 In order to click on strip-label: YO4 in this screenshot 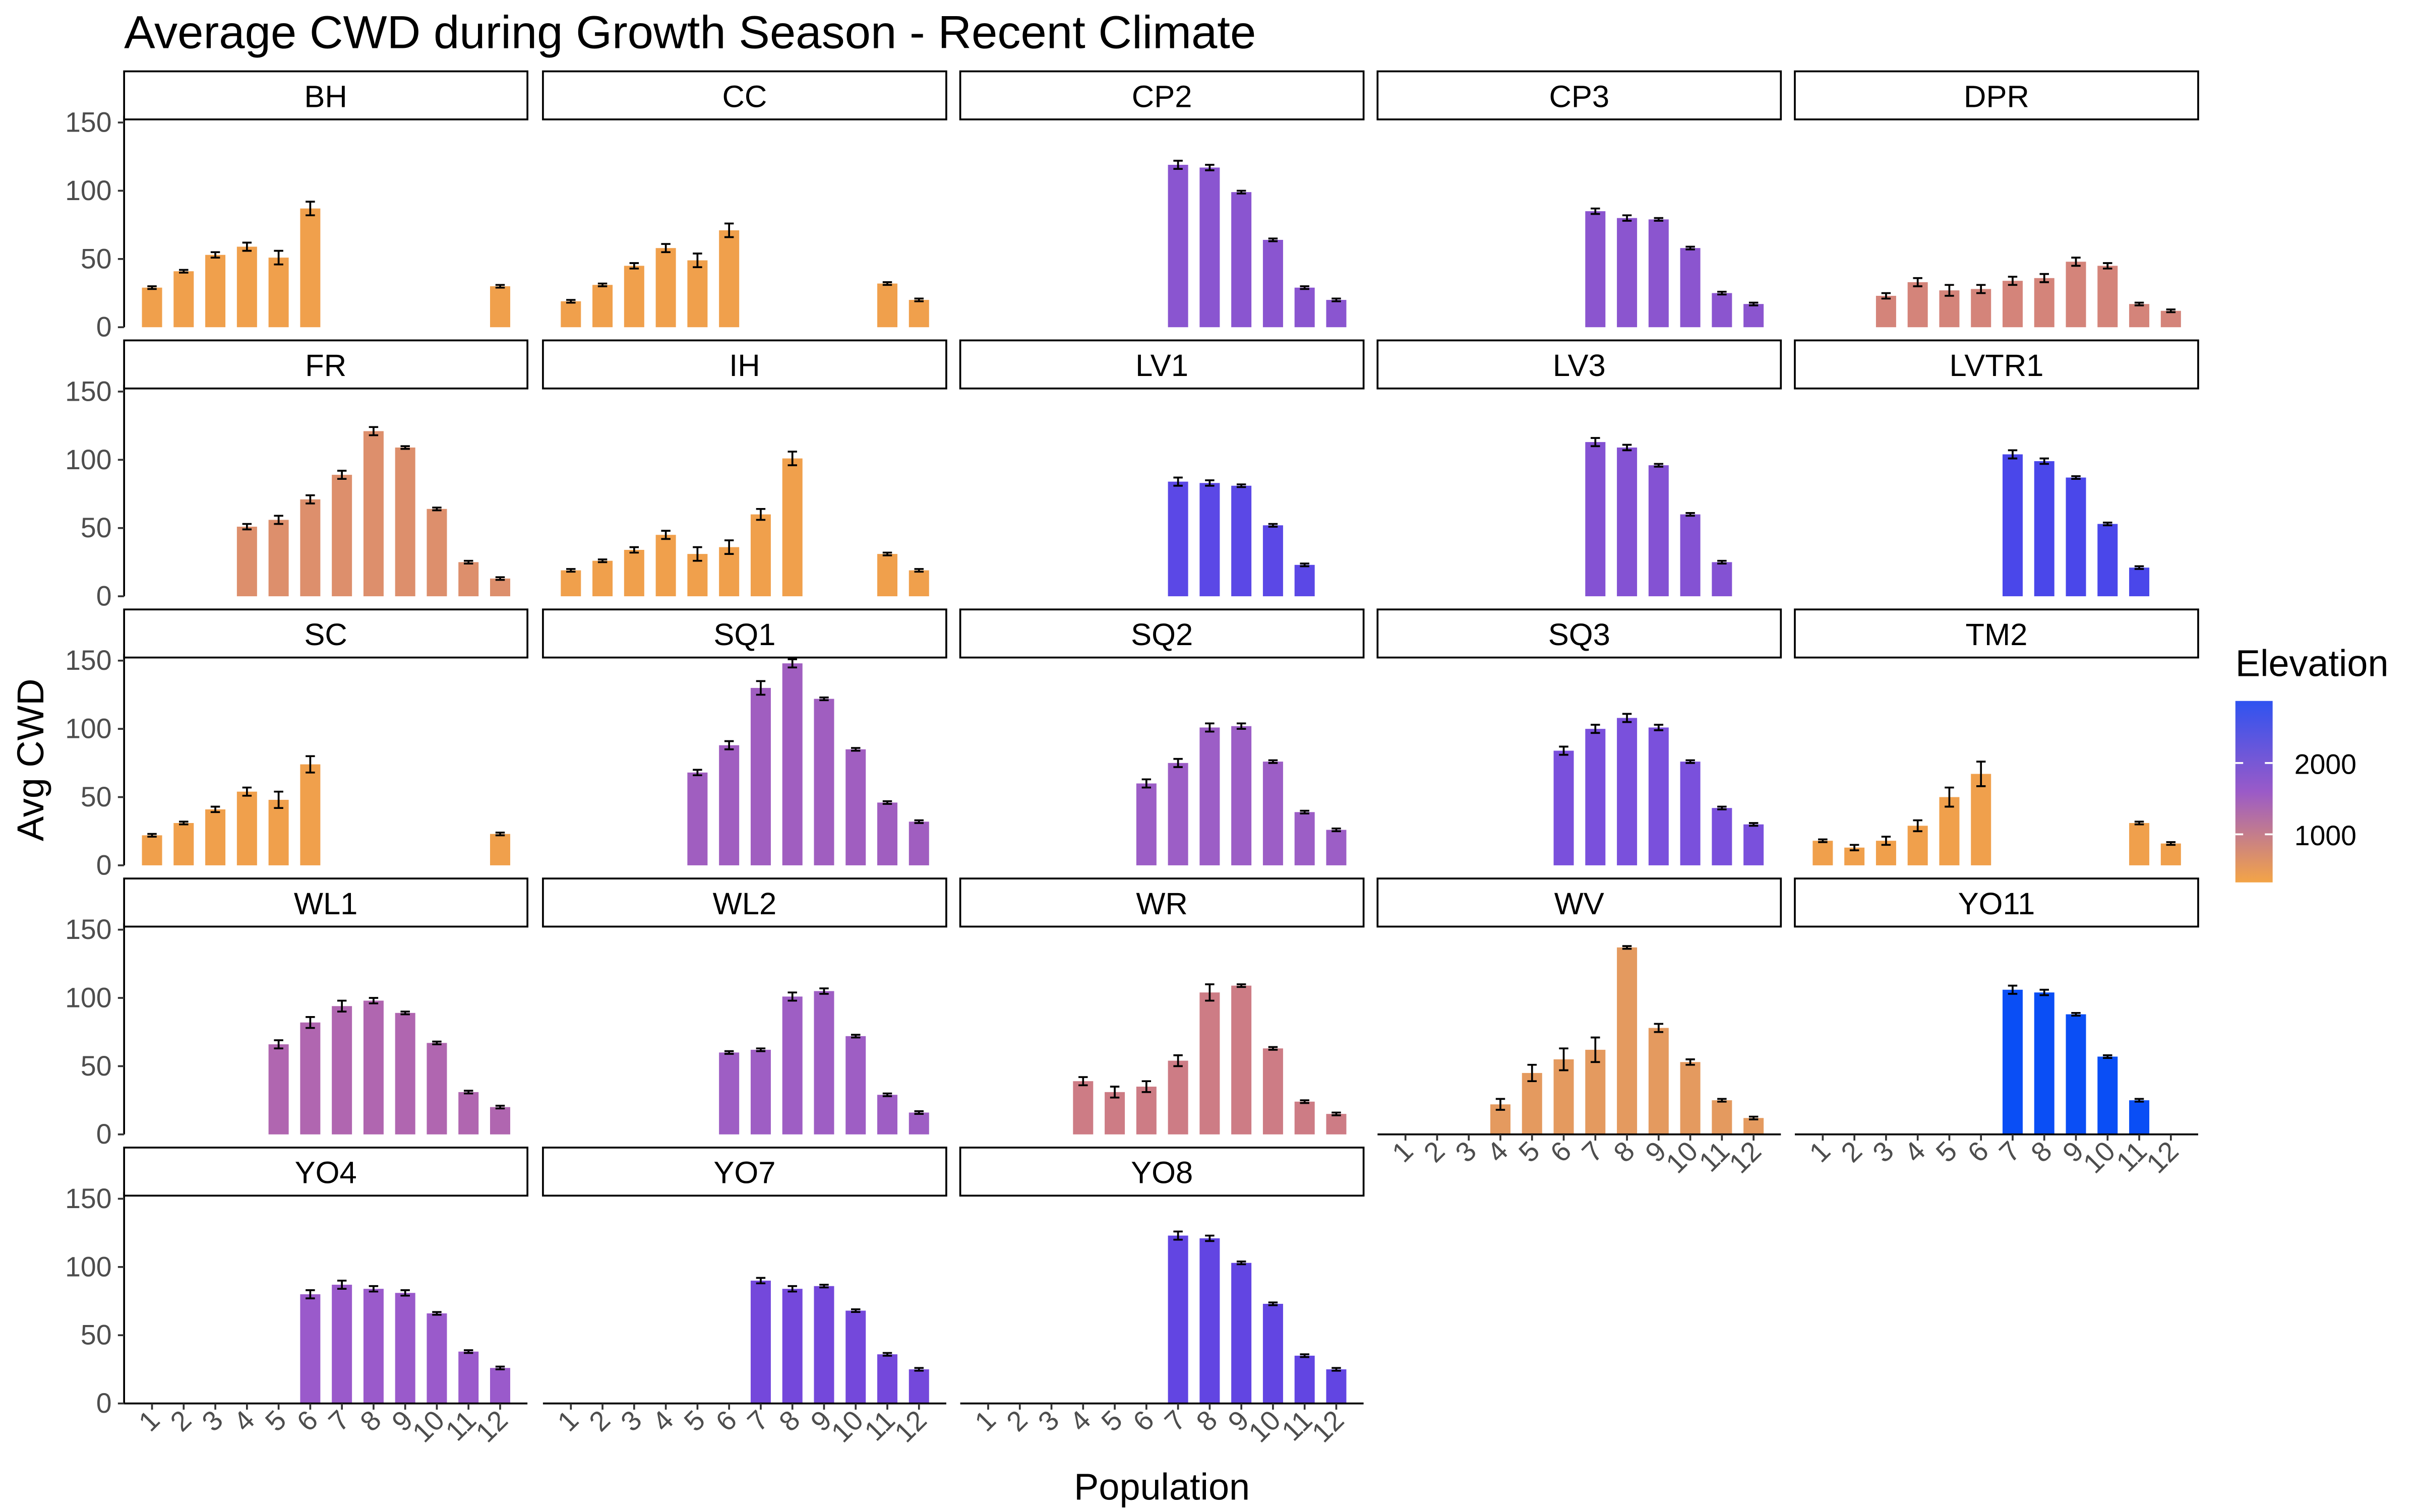, I will do `click(326, 1173)`.